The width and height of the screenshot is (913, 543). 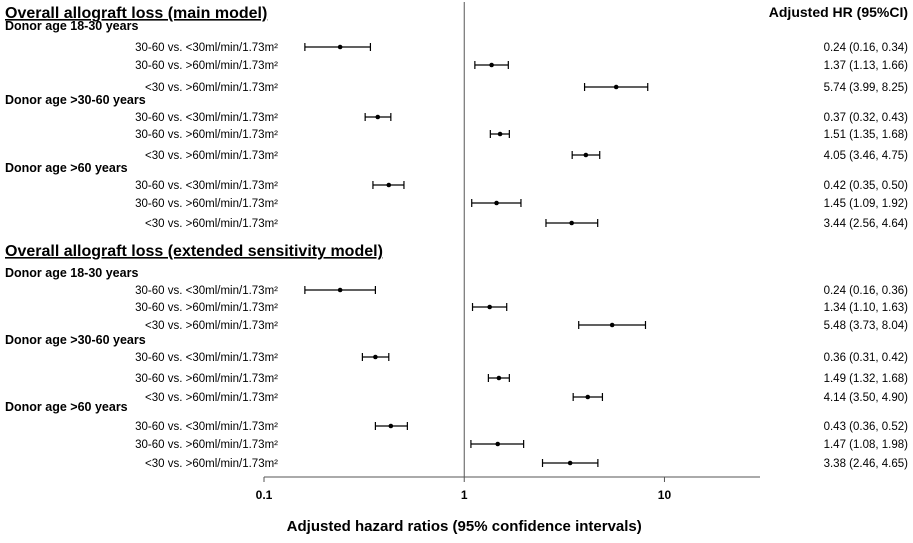 I want to click on hr-value-label: 1.51 (1.35, 1.68), so click(x=866, y=135).